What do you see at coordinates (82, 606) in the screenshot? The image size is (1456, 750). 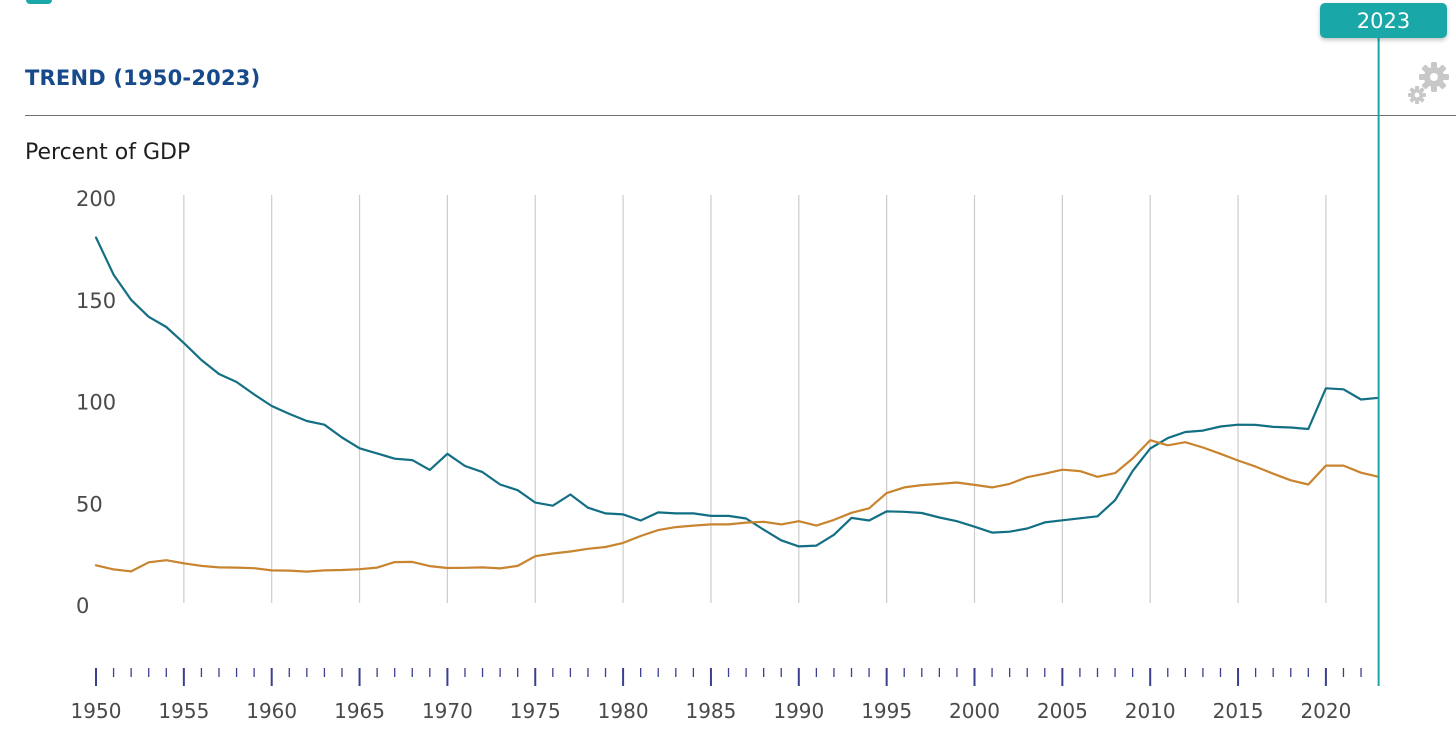 I see `y-tick-label-0: 0` at bounding box center [82, 606].